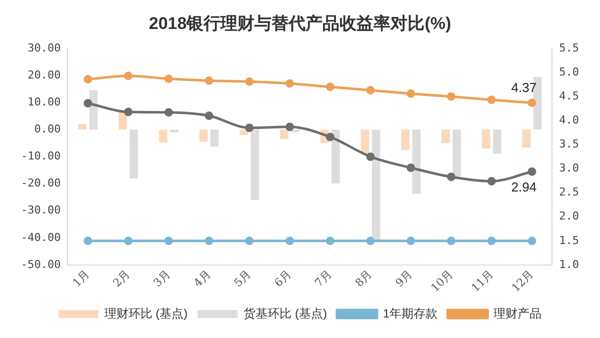 This screenshot has width=600, height=338. What do you see at coordinates (44, 101) in the screenshot?
I see `y-tick-label: 10.00` at bounding box center [44, 101].